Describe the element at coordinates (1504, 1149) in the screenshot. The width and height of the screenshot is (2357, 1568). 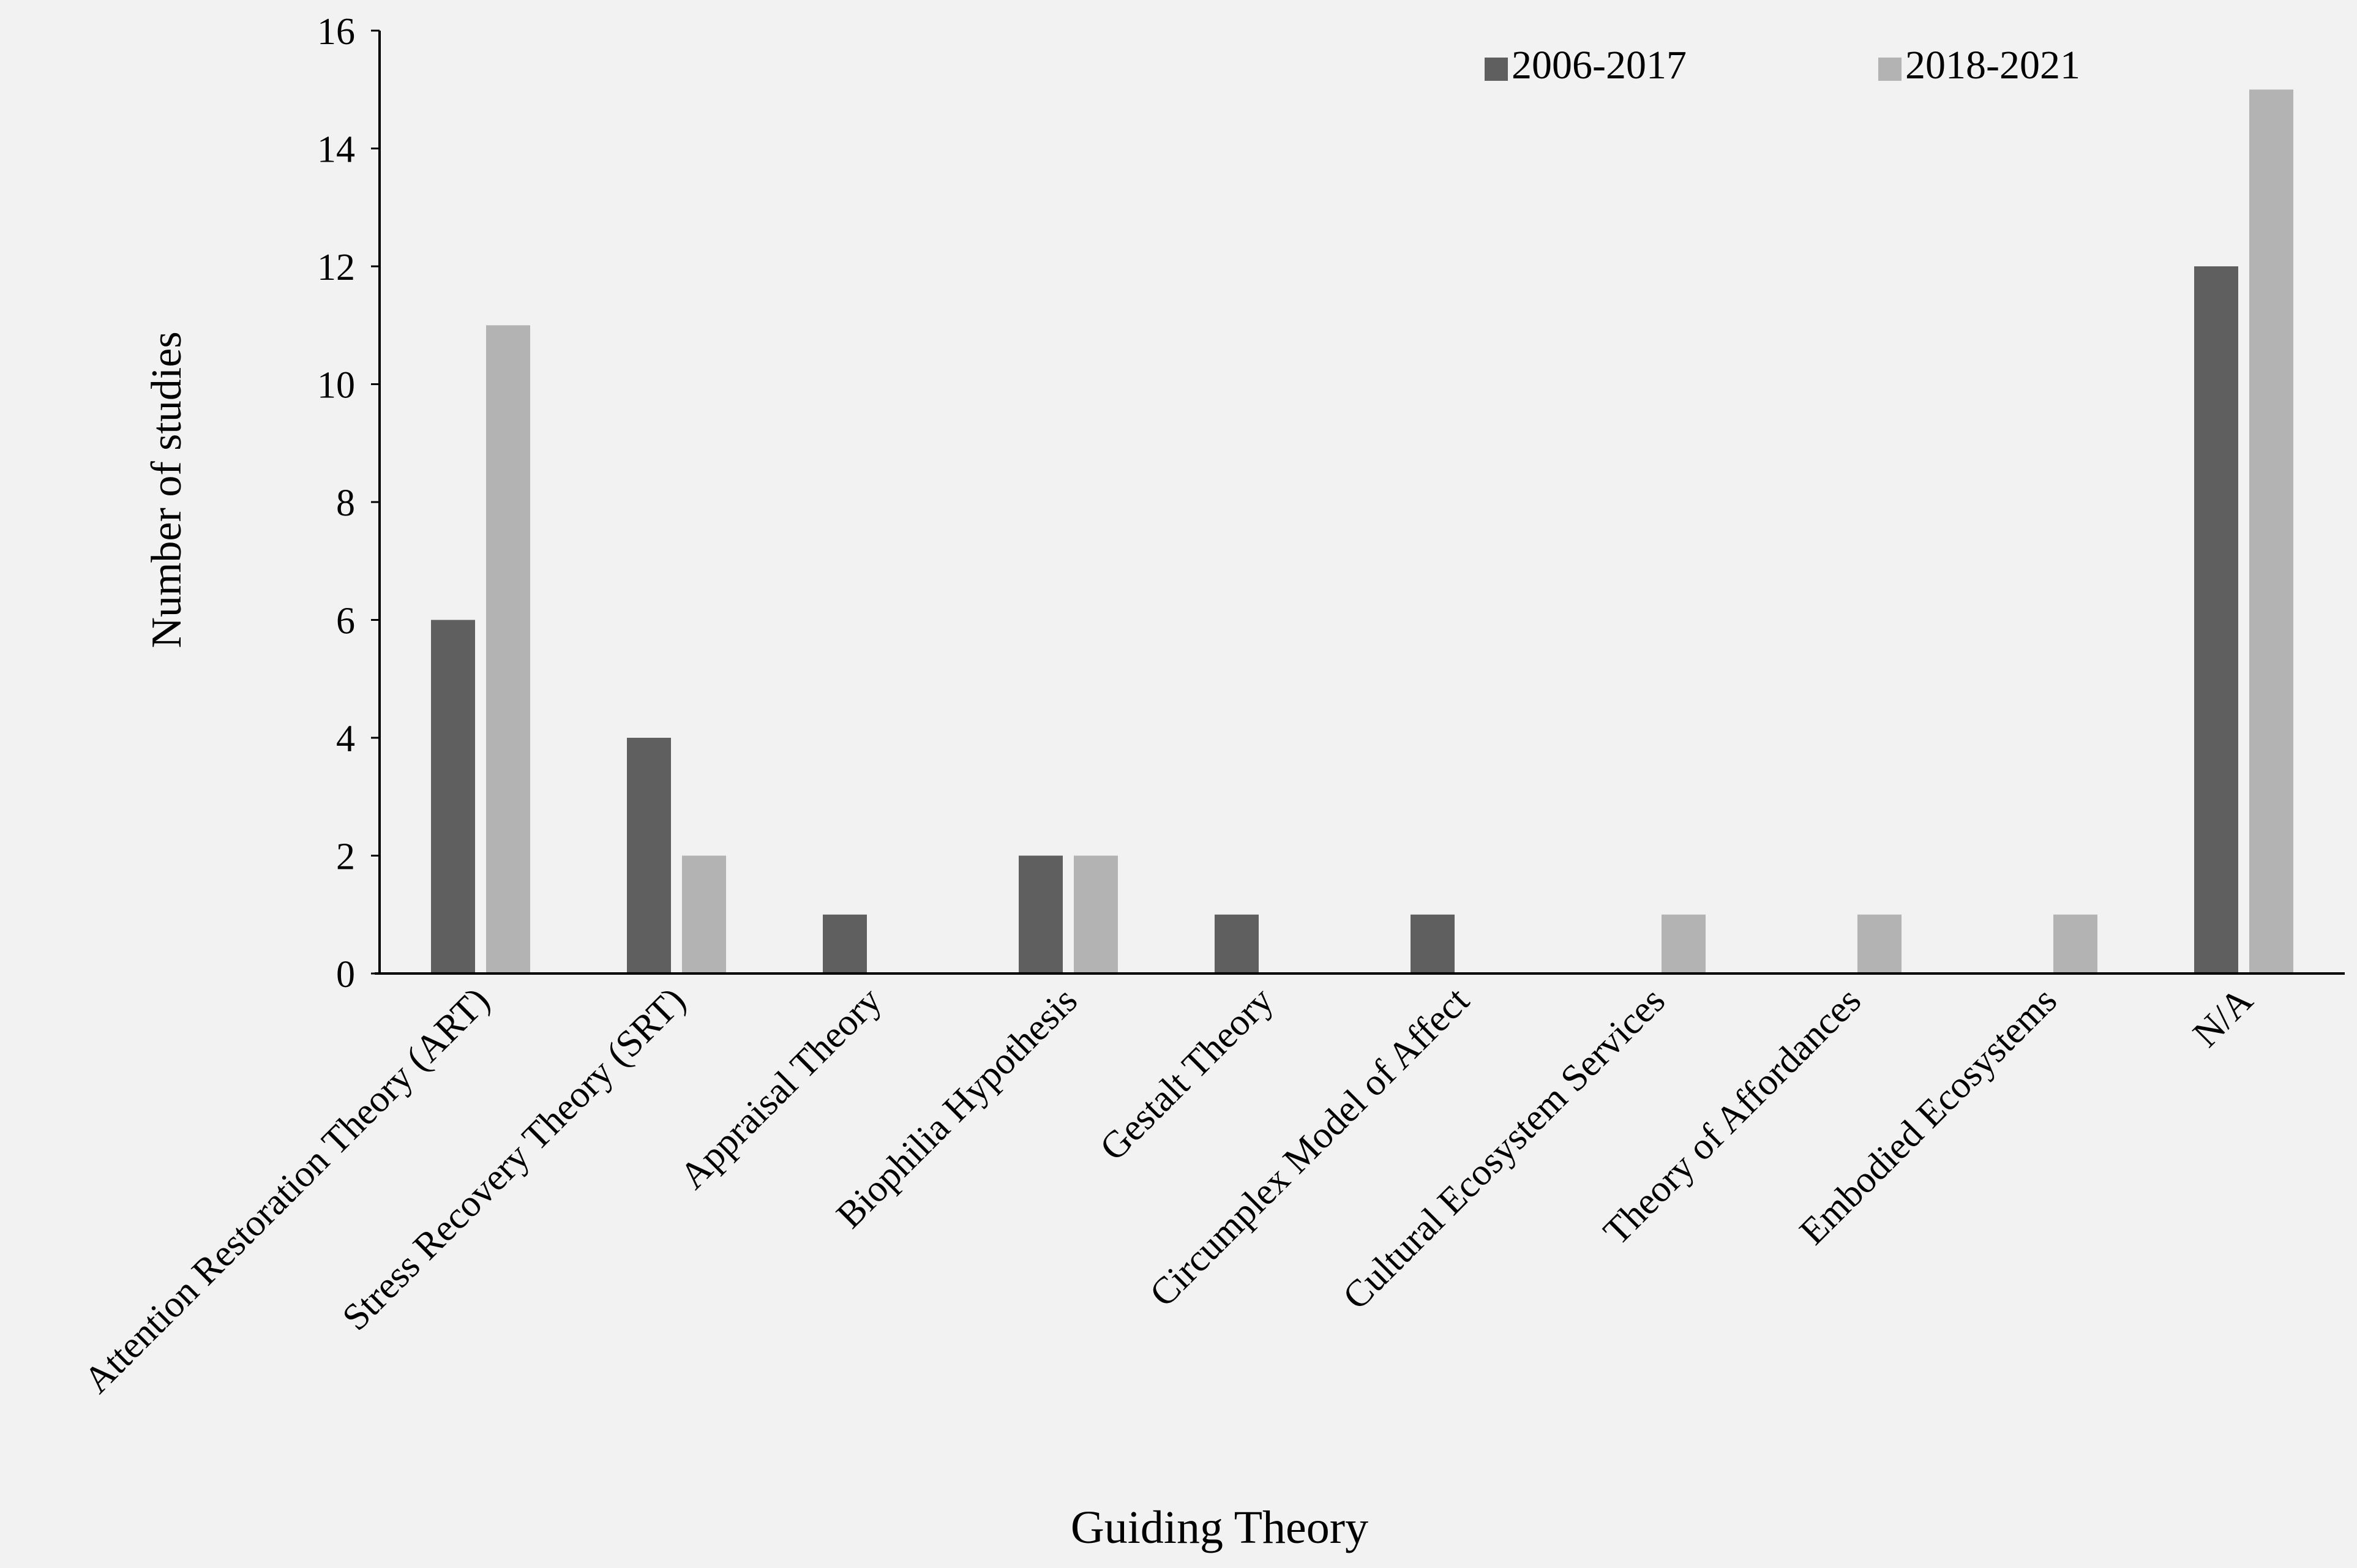
I see `x-tick-label: Cultural Ecosystem Services` at that location.